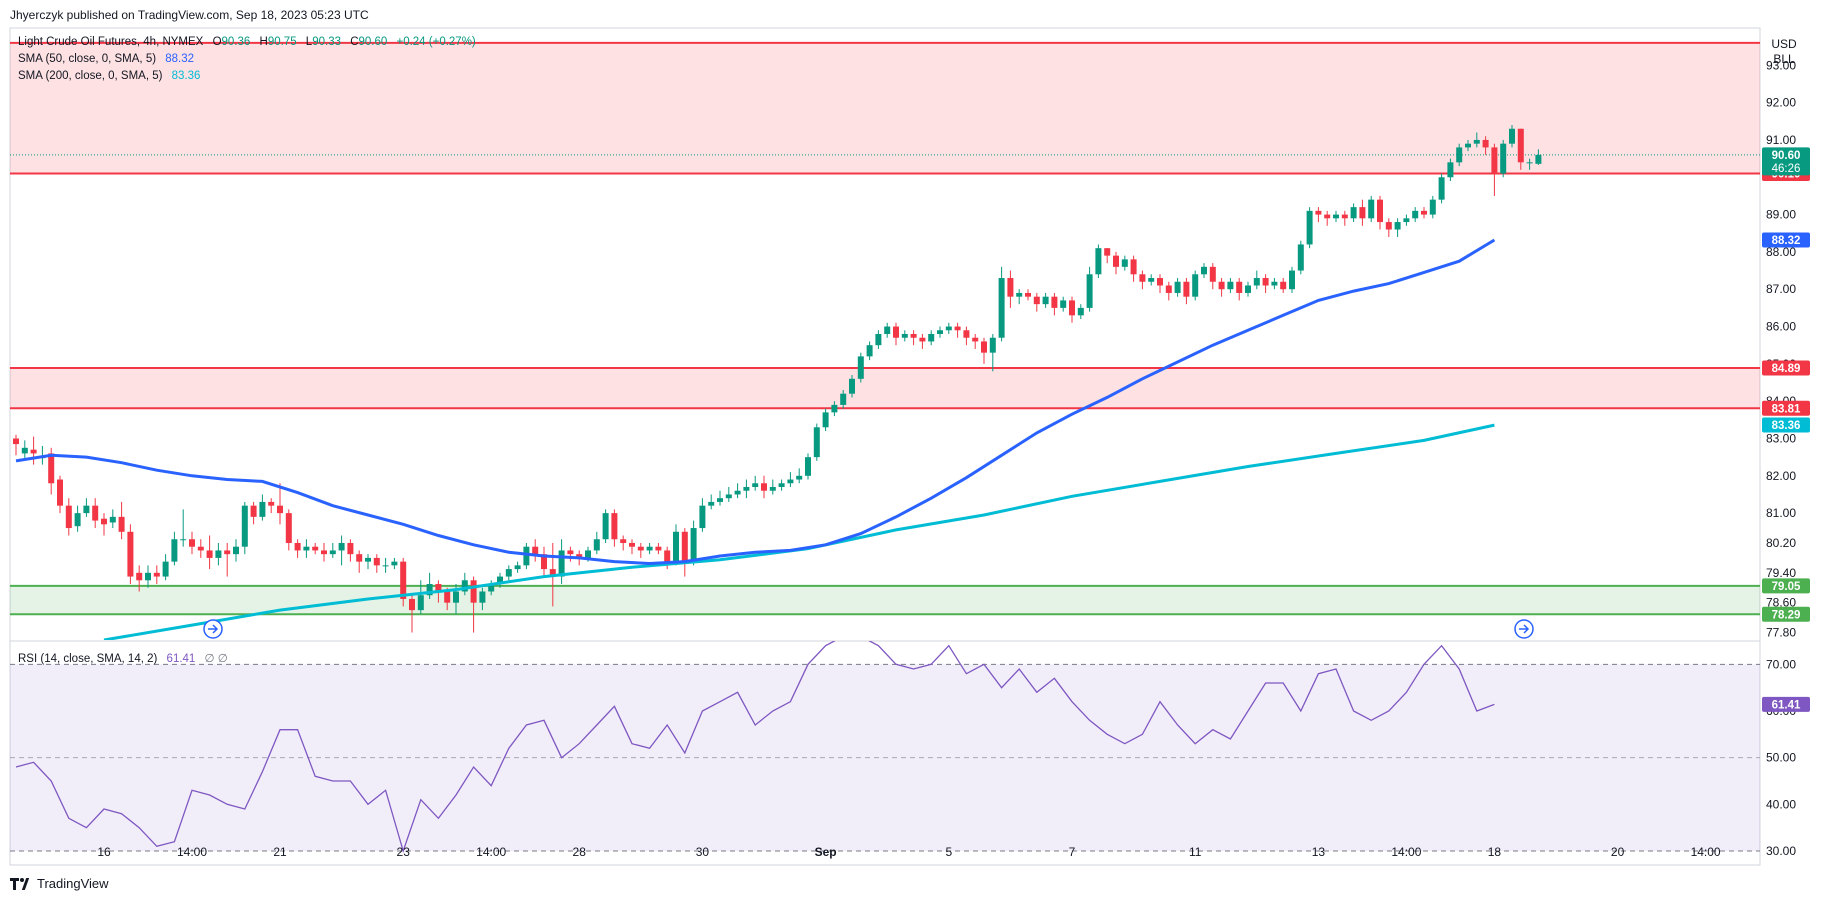  What do you see at coordinates (1784, 44) in the screenshot?
I see `currency-label: USD` at bounding box center [1784, 44].